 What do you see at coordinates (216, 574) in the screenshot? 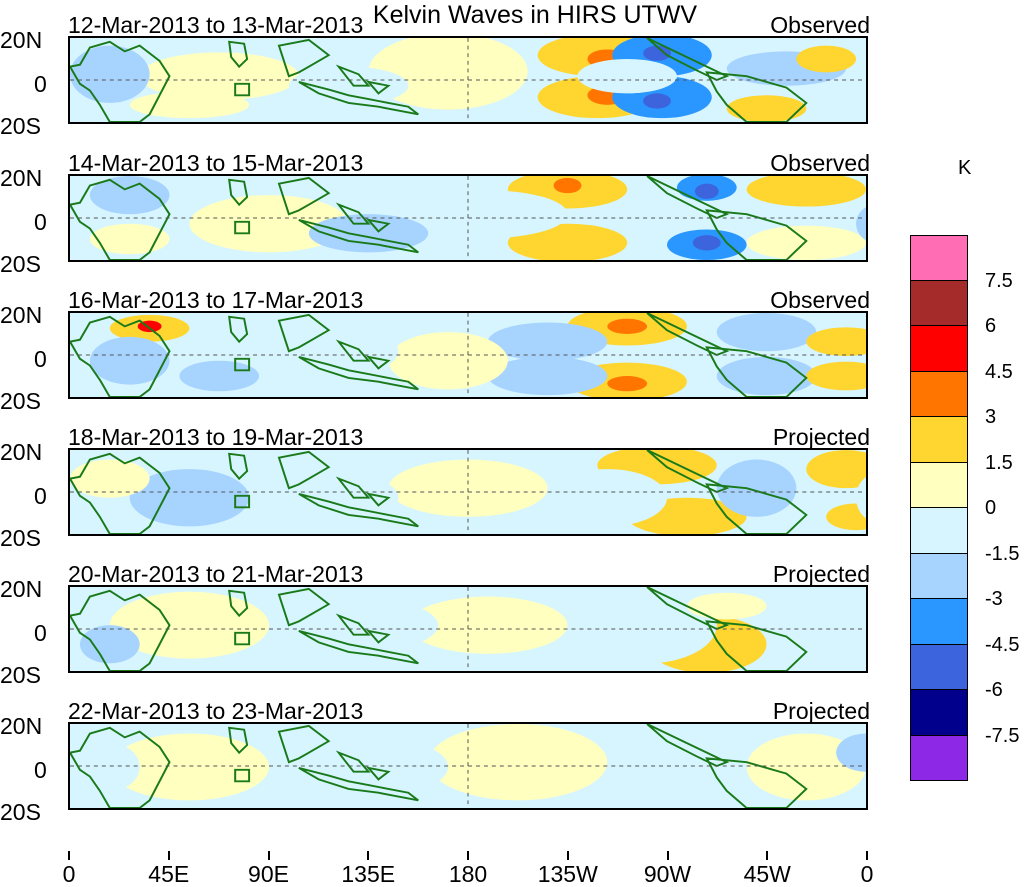
I see `panel-date-label: 20-Mar-2013 to 21-Mar-2013` at bounding box center [216, 574].